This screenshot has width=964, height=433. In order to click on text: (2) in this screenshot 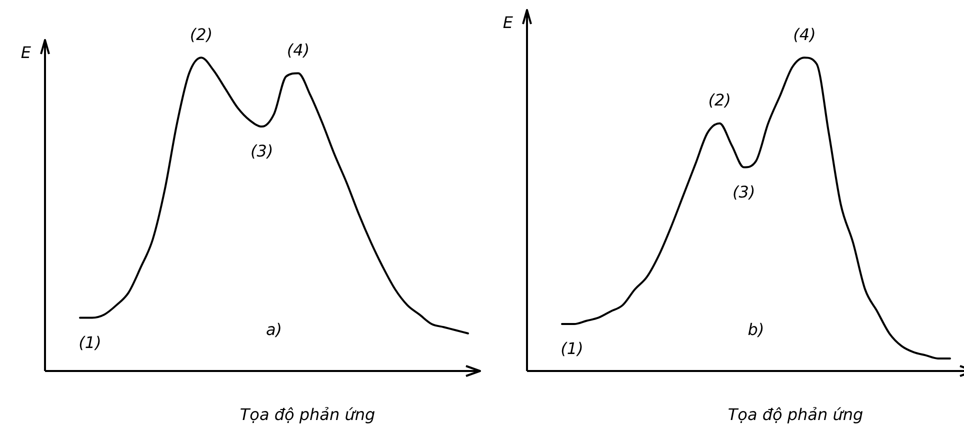, I will do `click(201, 34)`.